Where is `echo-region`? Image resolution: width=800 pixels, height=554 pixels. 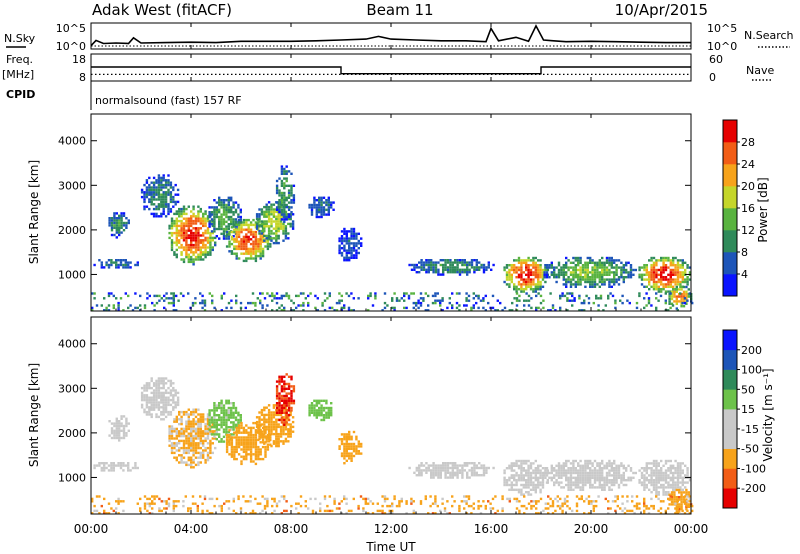
echo-region is located at coordinates (119, 428).